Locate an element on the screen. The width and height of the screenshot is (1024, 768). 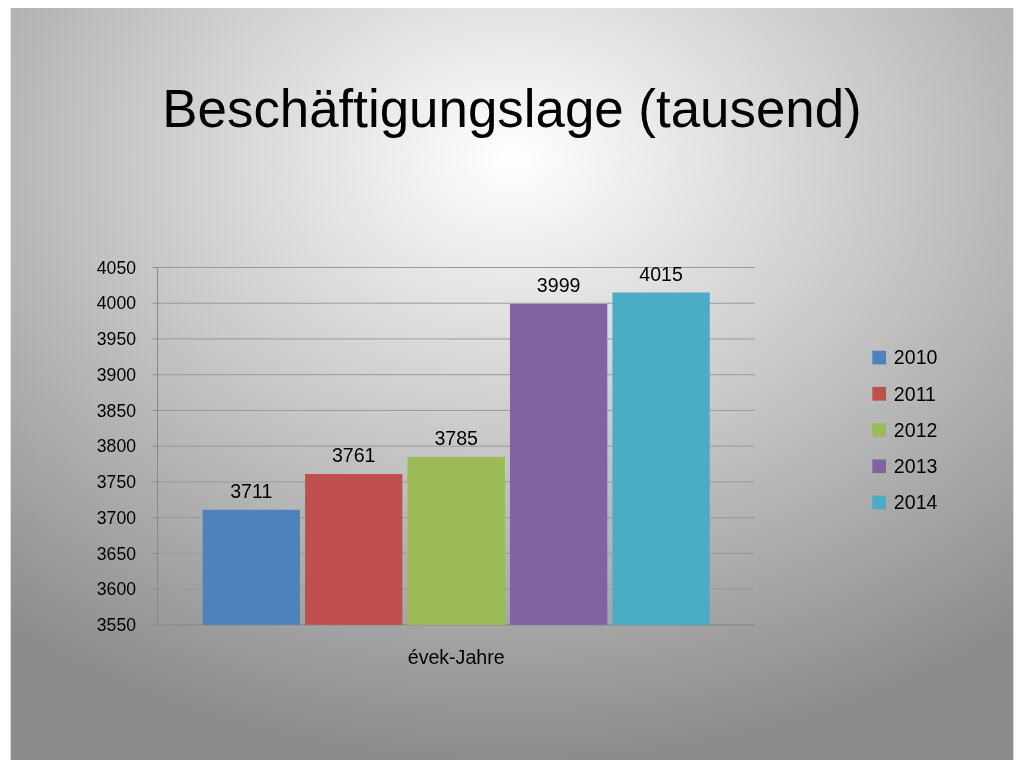
y-tick-label: 4050 is located at coordinates (116, 267).